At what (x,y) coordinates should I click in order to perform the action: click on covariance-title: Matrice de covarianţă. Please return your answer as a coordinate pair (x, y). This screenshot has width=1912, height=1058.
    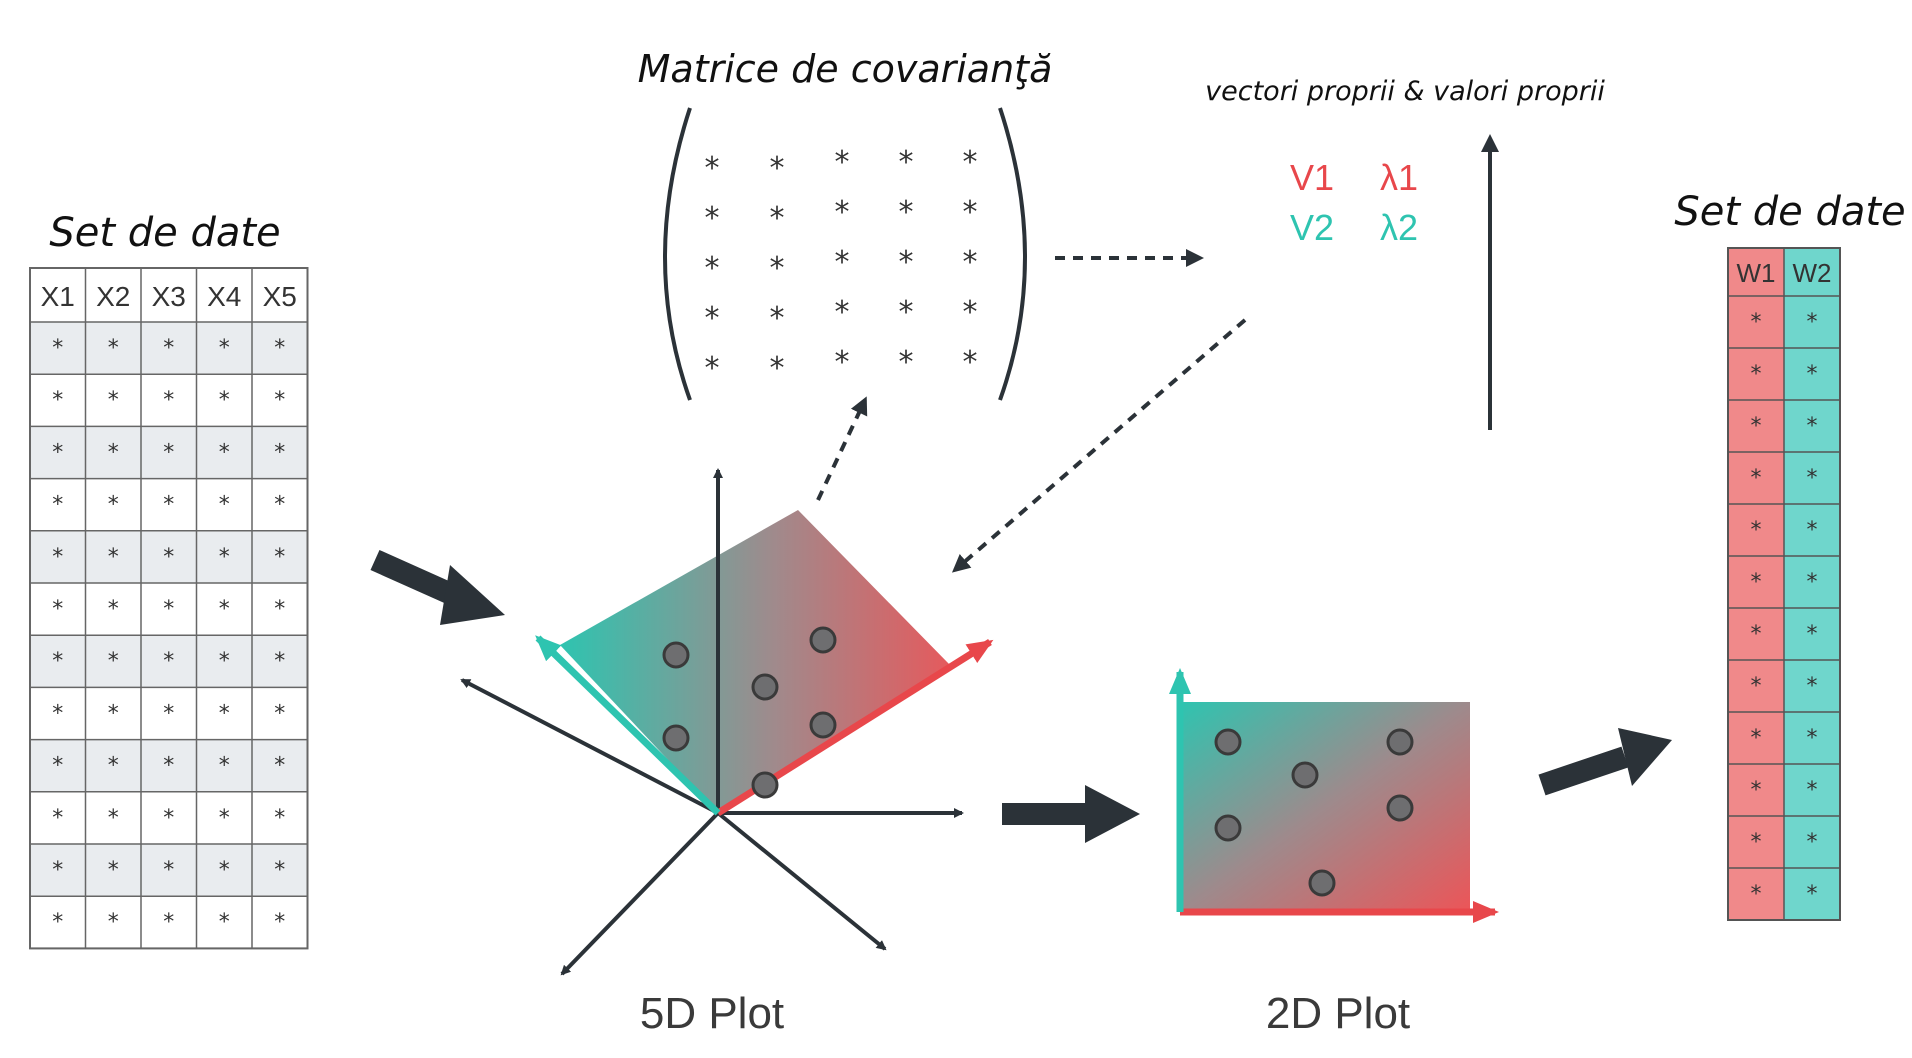
    Looking at the image, I should click on (845, 69).